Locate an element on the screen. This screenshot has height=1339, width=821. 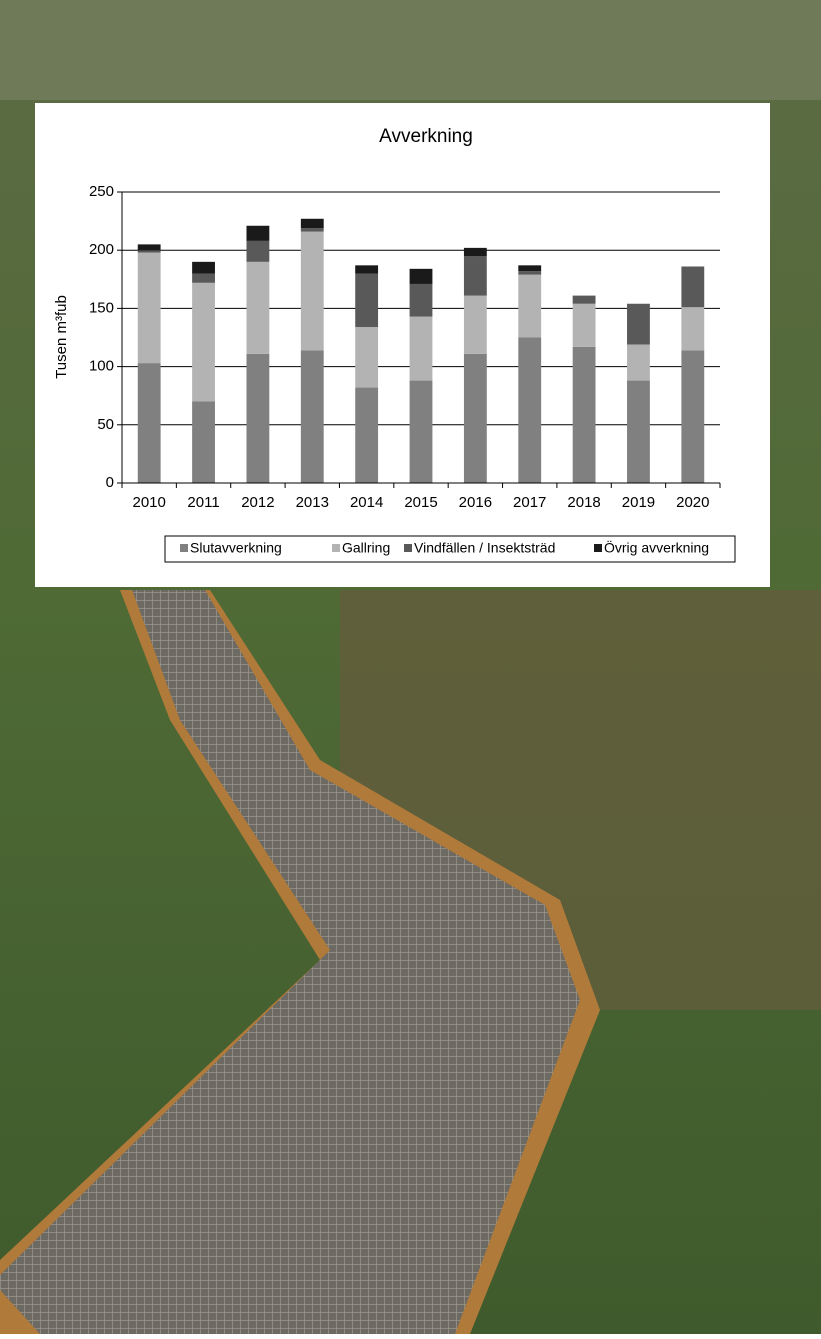
x-tick-label: 2017 is located at coordinates (529, 502).